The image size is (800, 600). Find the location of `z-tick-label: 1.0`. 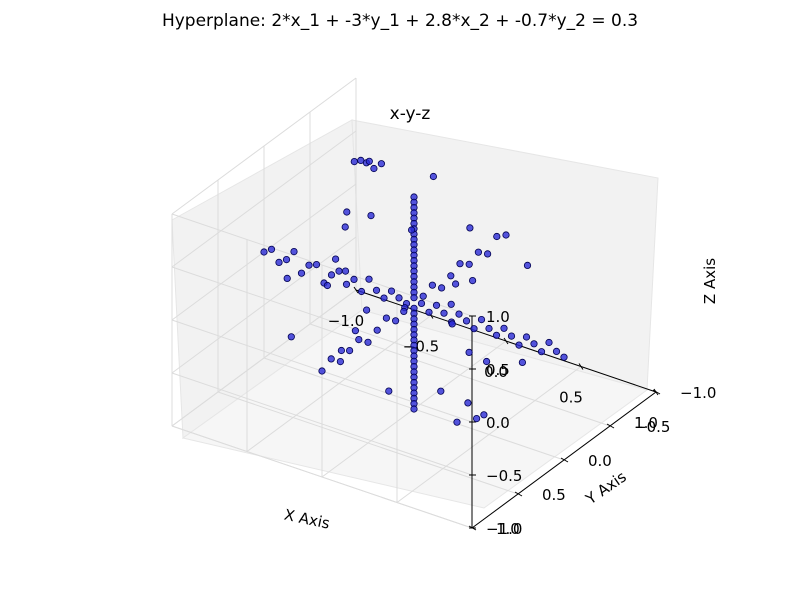

z-tick-label: 1.0 is located at coordinates (498, 317).